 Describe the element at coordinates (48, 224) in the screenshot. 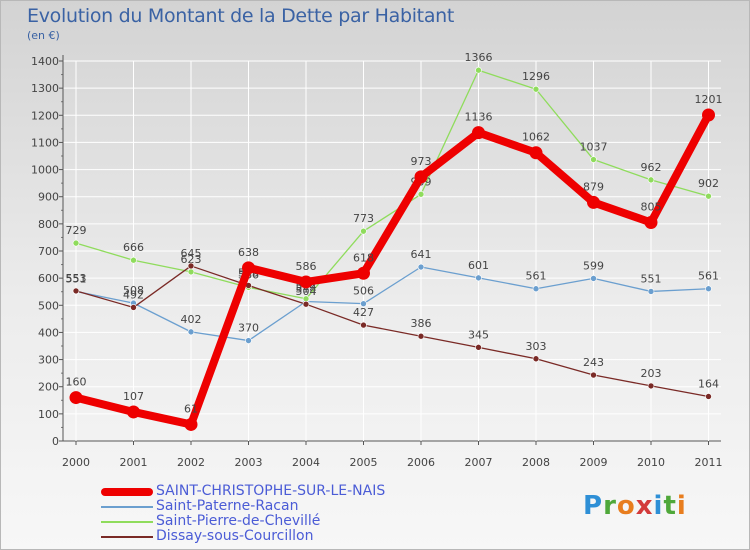

I see `y-tick-label: 800` at that location.